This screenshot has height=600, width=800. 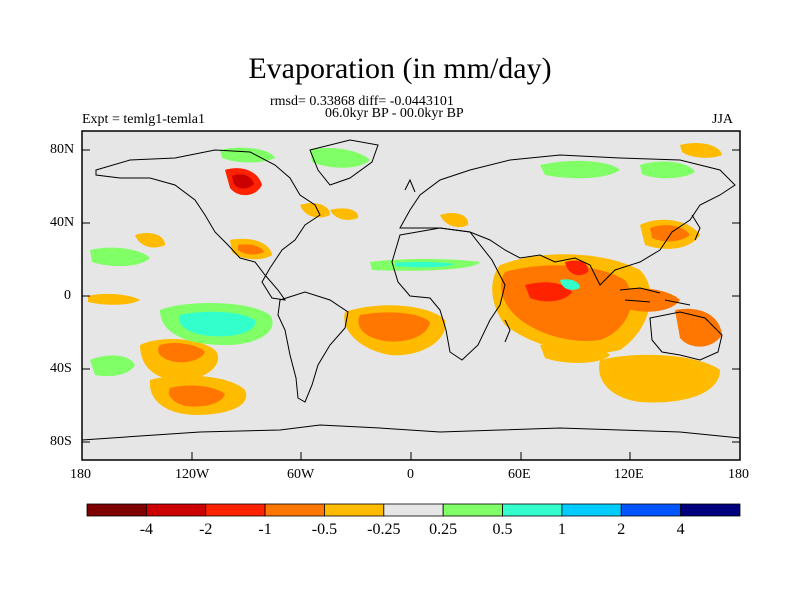 I want to click on coast-australia, so click(x=686, y=336).